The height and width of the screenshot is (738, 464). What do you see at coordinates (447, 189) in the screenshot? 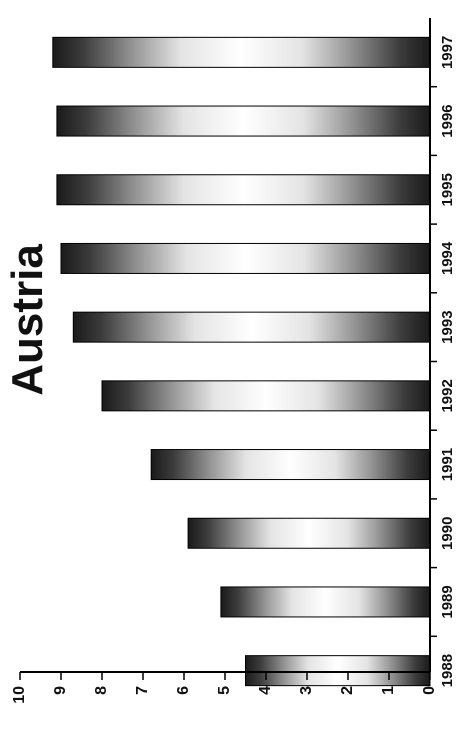
I see `category-label-1995: 1995` at bounding box center [447, 189].